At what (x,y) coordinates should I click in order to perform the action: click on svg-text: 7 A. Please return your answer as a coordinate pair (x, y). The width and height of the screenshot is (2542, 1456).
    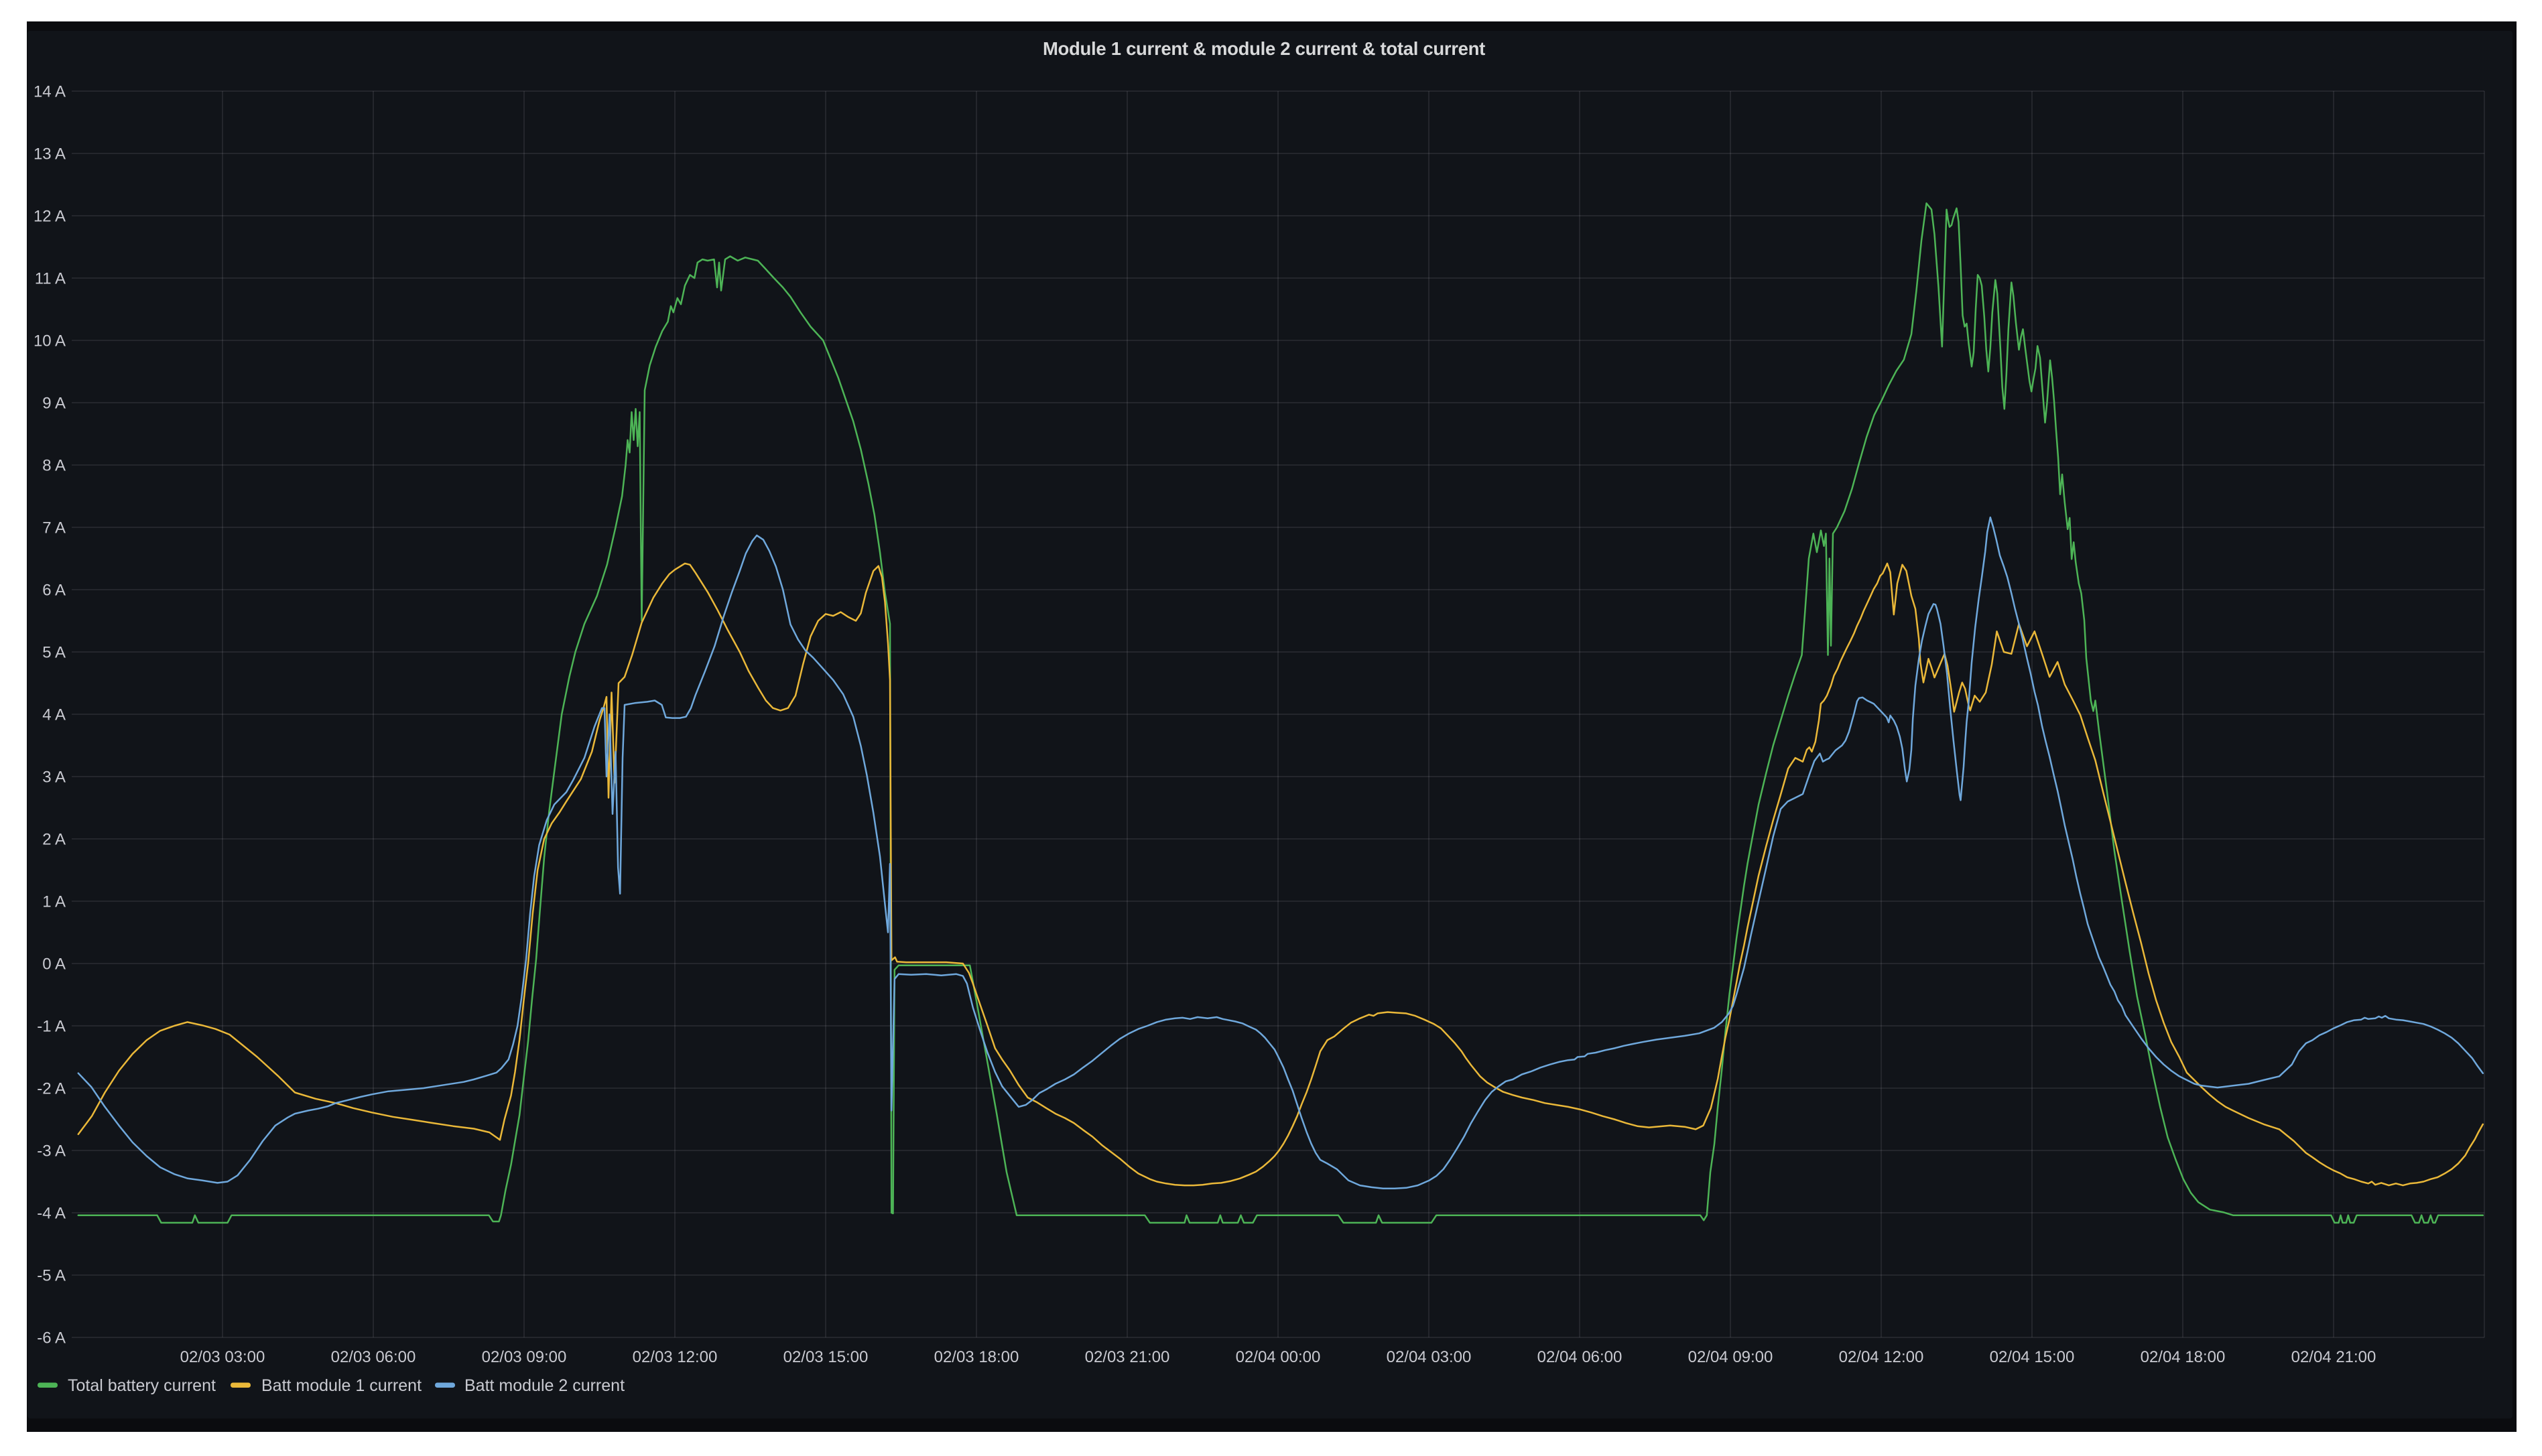
    Looking at the image, I should click on (54, 528).